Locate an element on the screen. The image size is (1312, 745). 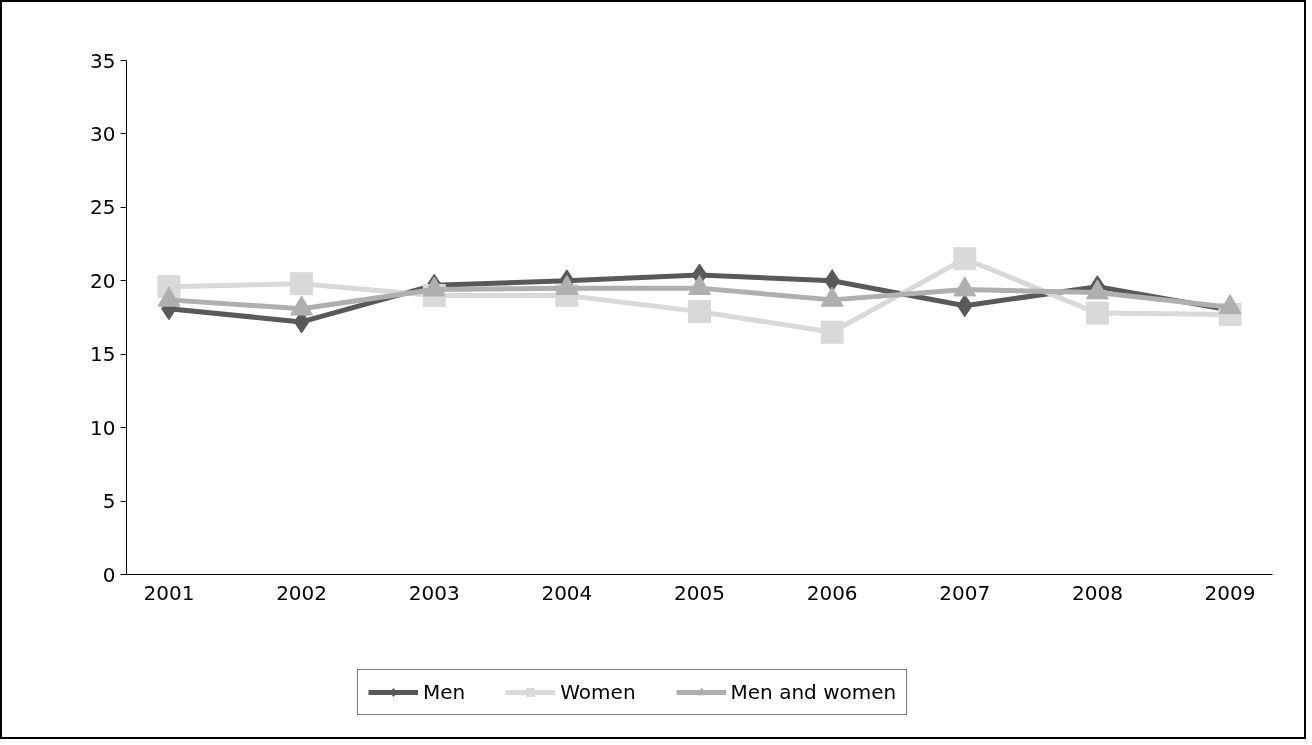
x-tick-label: 2009 is located at coordinates (1230, 592).